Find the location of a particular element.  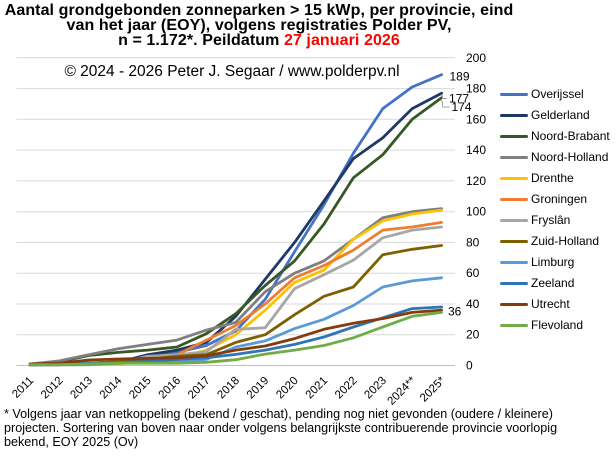

svg-text: 80 is located at coordinates (473, 242).